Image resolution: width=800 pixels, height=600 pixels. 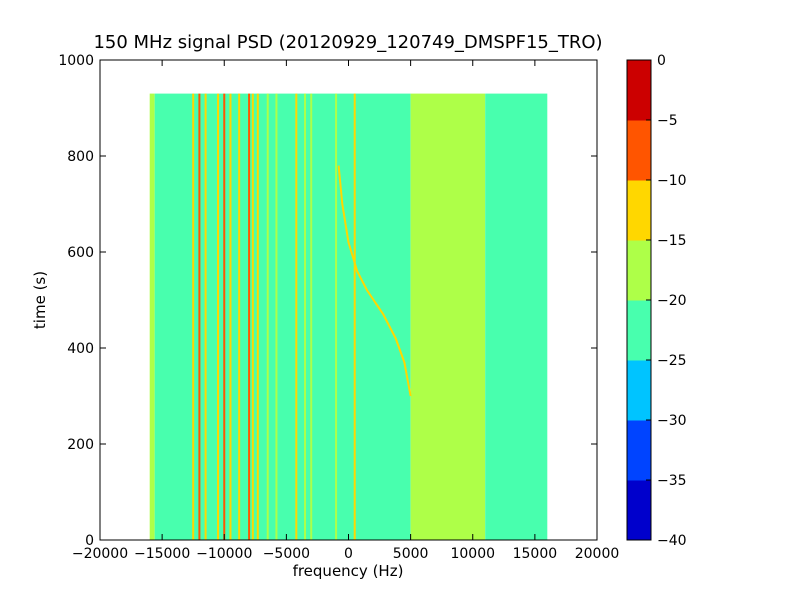 What do you see at coordinates (89, 541) in the screenshot?
I see `y-tick-label: 0` at bounding box center [89, 541].